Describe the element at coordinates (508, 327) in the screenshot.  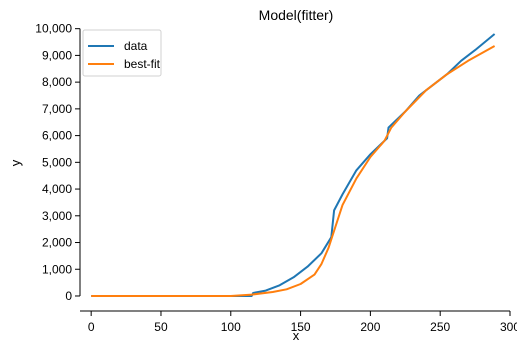
I see `x-tick-label: 300` at that location.